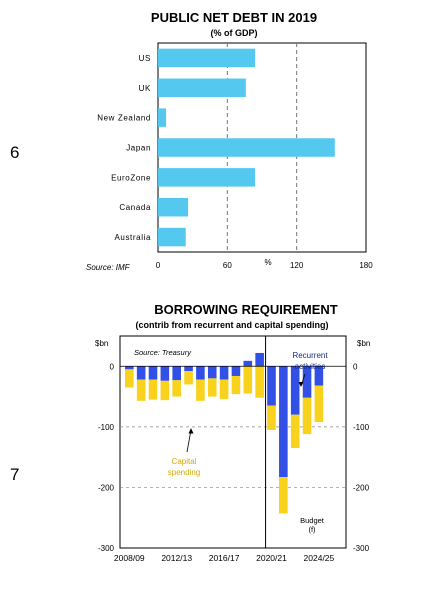  I want to click on chart1-bar-eurozone, so click(207, 177).